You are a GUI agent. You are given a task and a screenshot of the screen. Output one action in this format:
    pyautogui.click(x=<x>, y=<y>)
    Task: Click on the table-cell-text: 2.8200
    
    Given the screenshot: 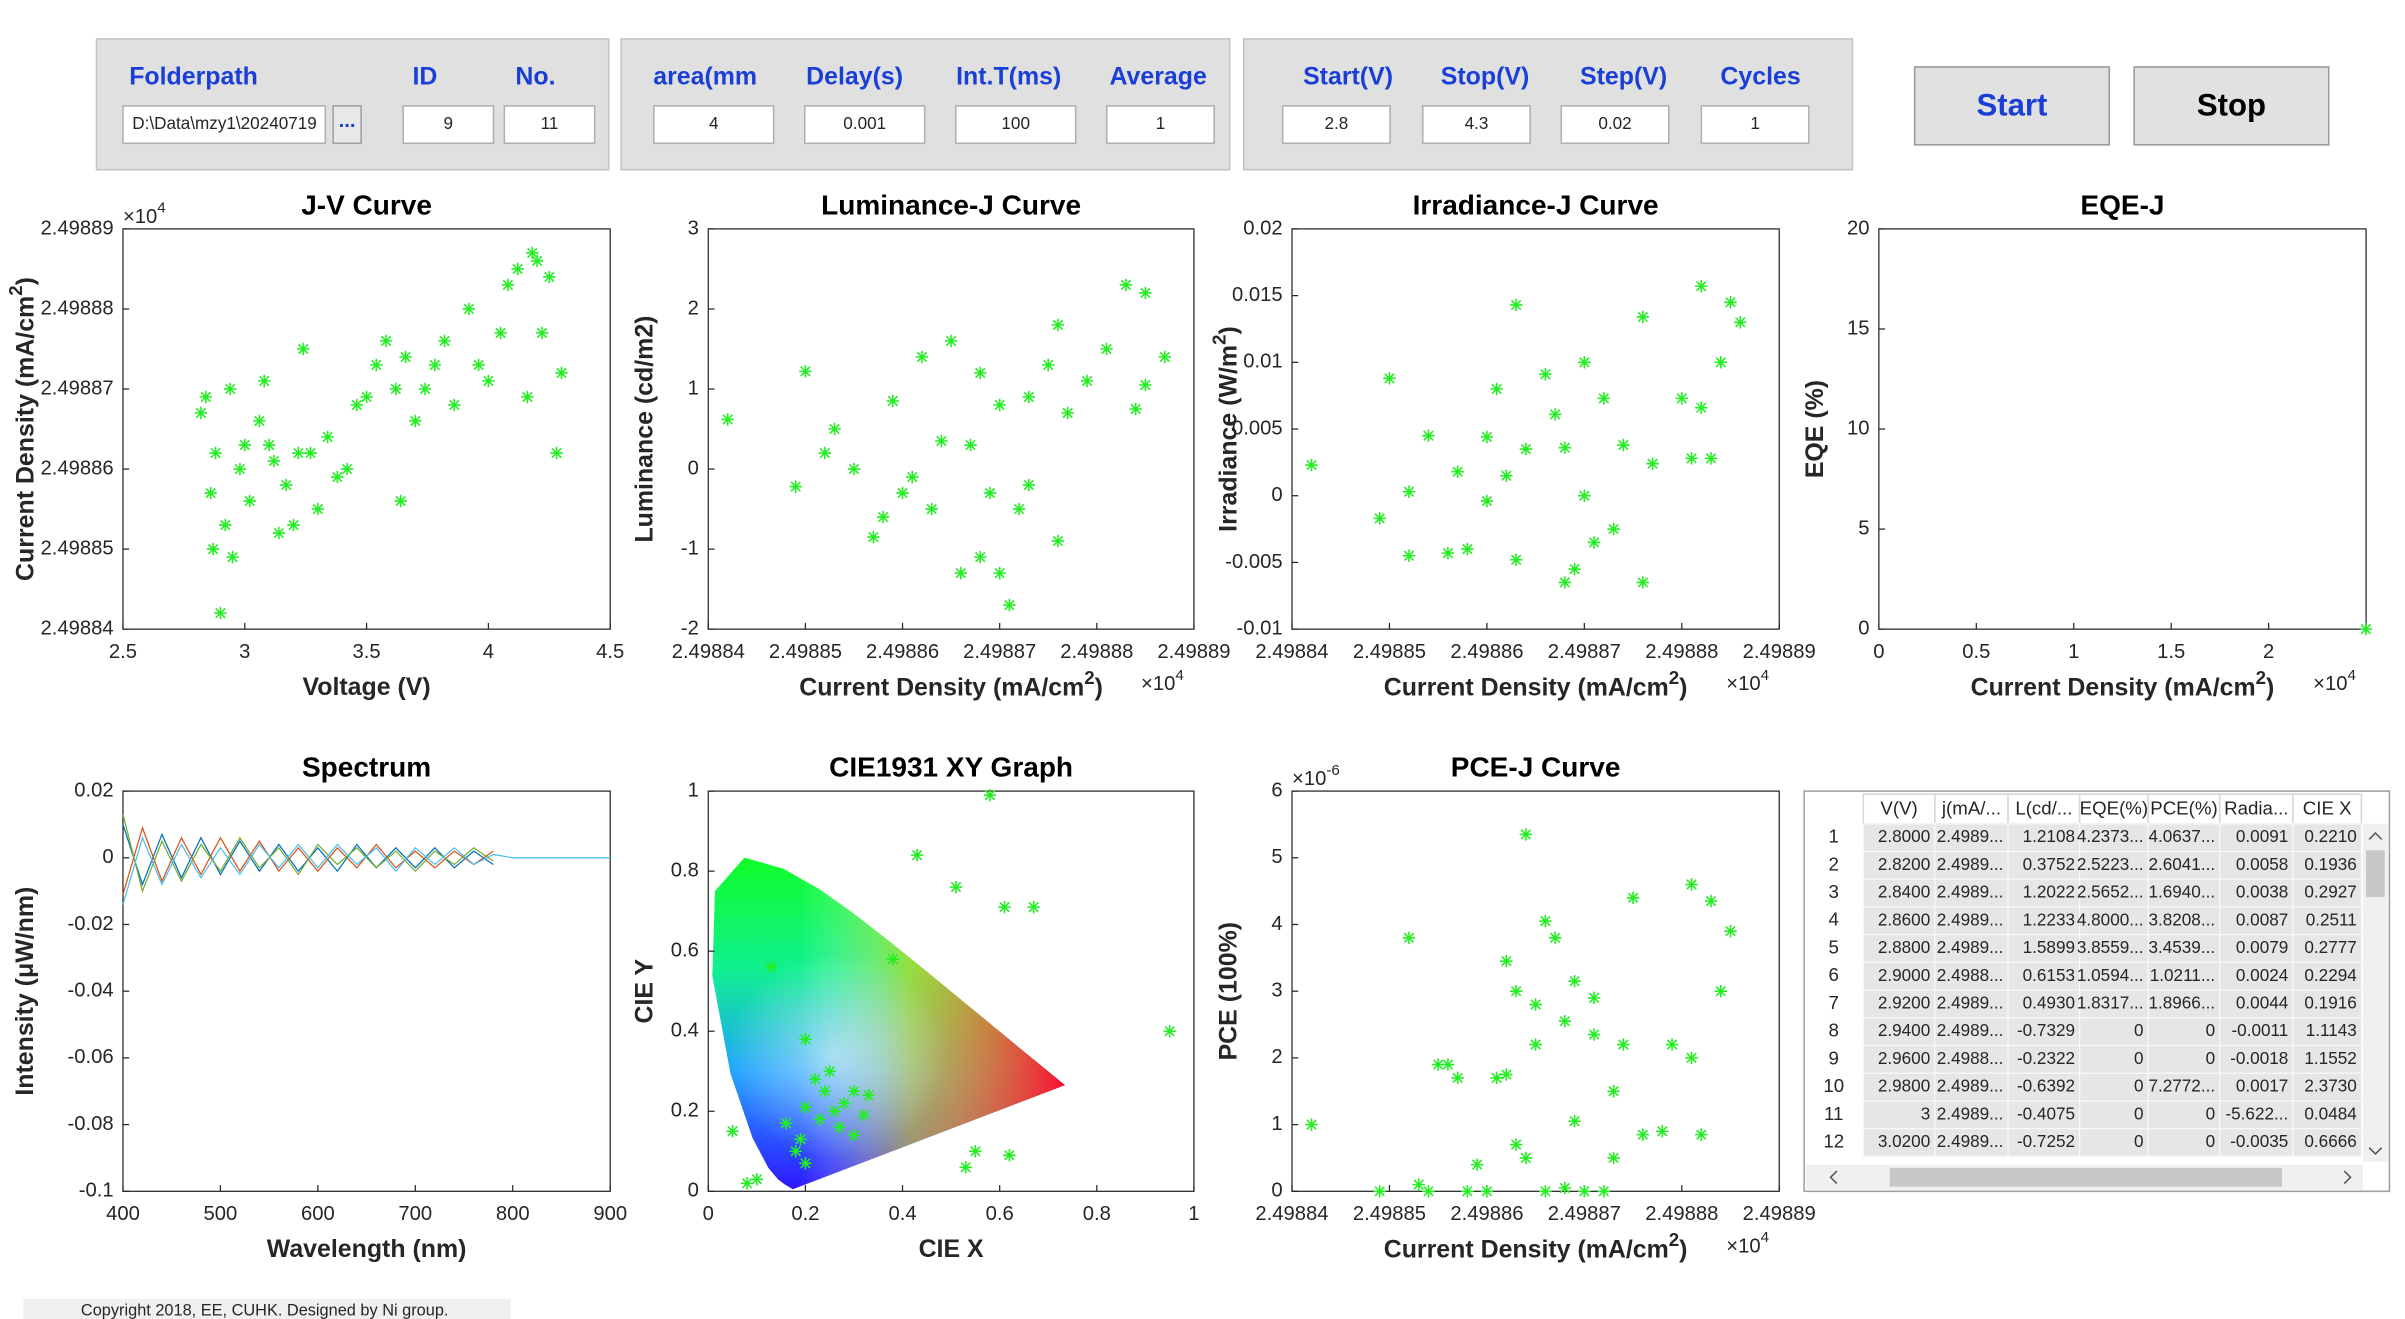 What is the action you would take?
    pyautogui.click(x=1904, y=864)
    